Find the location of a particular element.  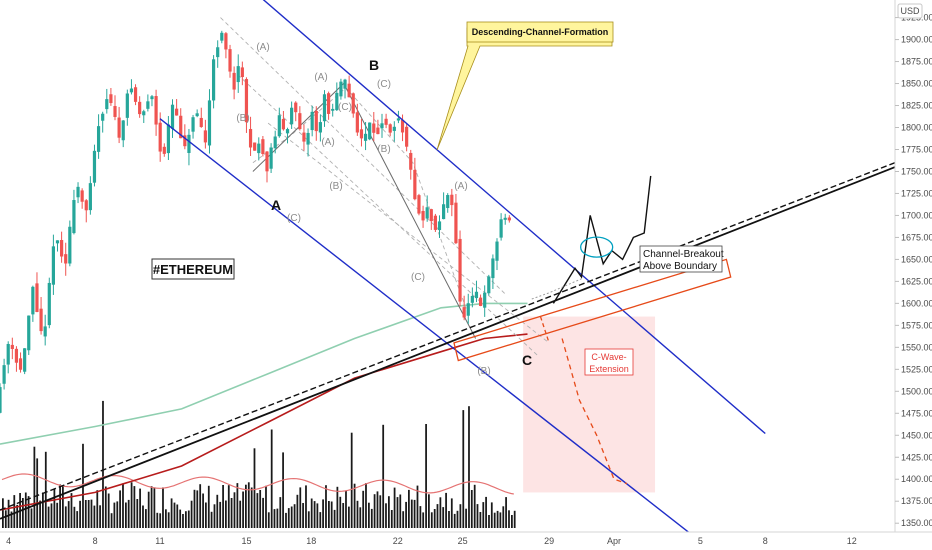

price-tick-label: 1425.00 is located at coordinates (916, 457).